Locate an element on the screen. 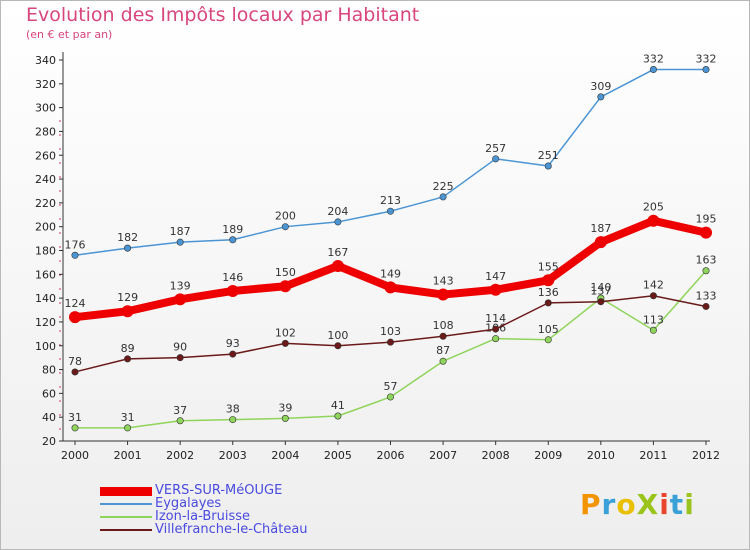 The width and height of the screenshot is (750, 550). data-label: 90 is located at coordinates (180, 347).